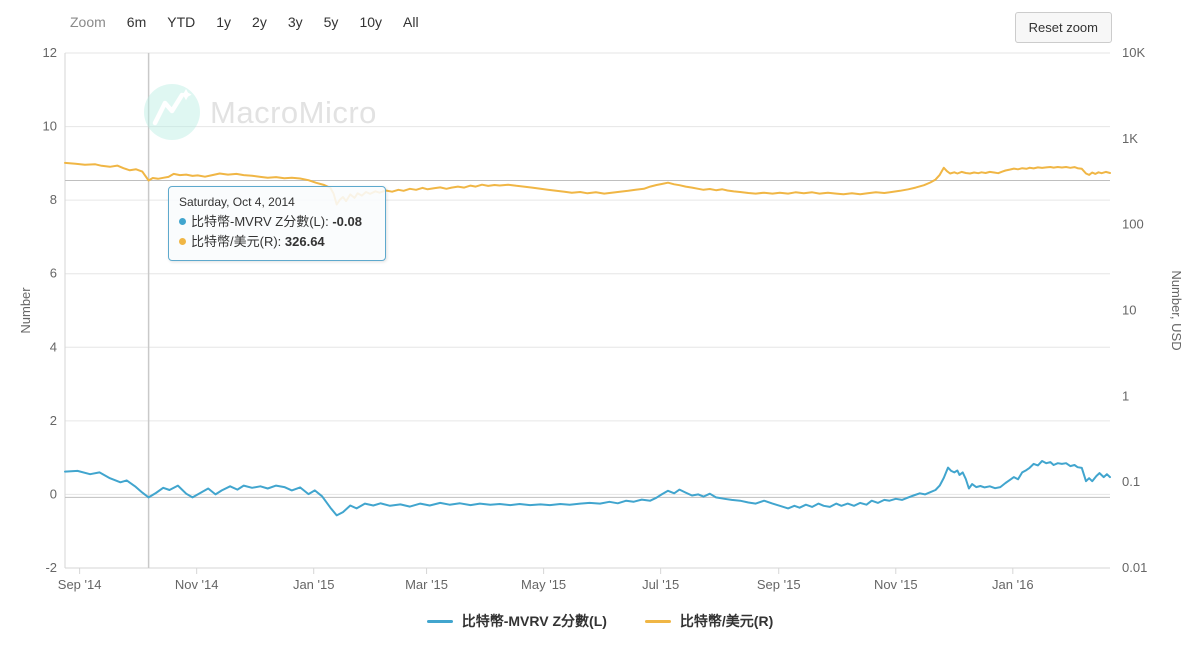 The image size is (1200, 646). I want to click on logo-mountain-icon, so click(168, 109).